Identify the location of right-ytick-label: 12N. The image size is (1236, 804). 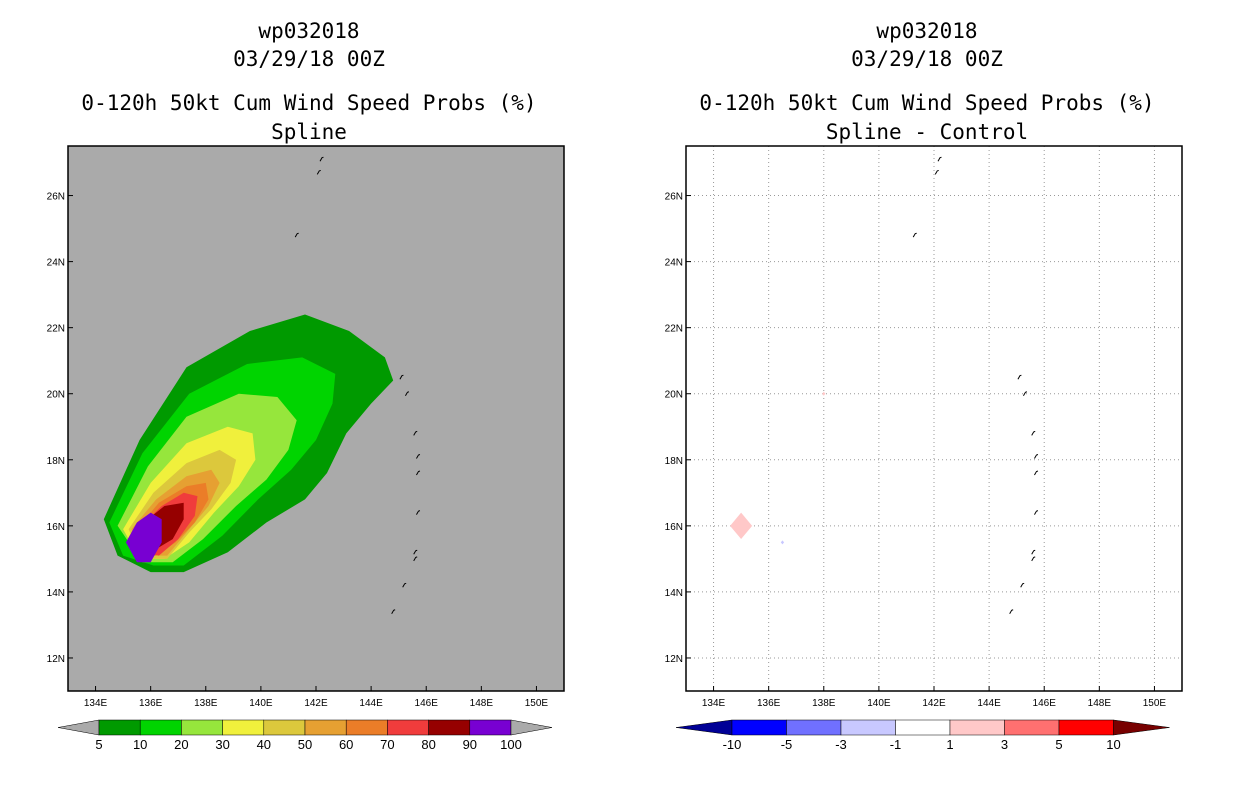
(674, 659).